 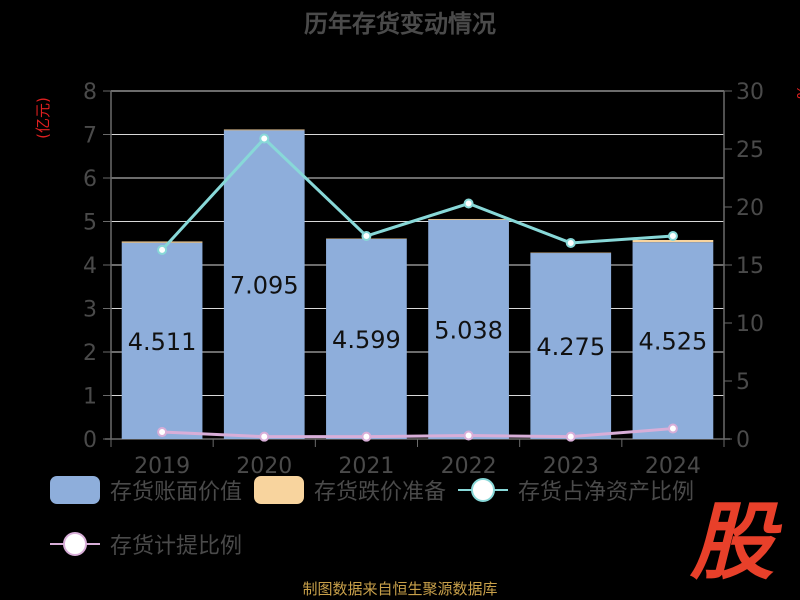 I want to click on bar-value-label: 4.511, so click(x=162, y=342).